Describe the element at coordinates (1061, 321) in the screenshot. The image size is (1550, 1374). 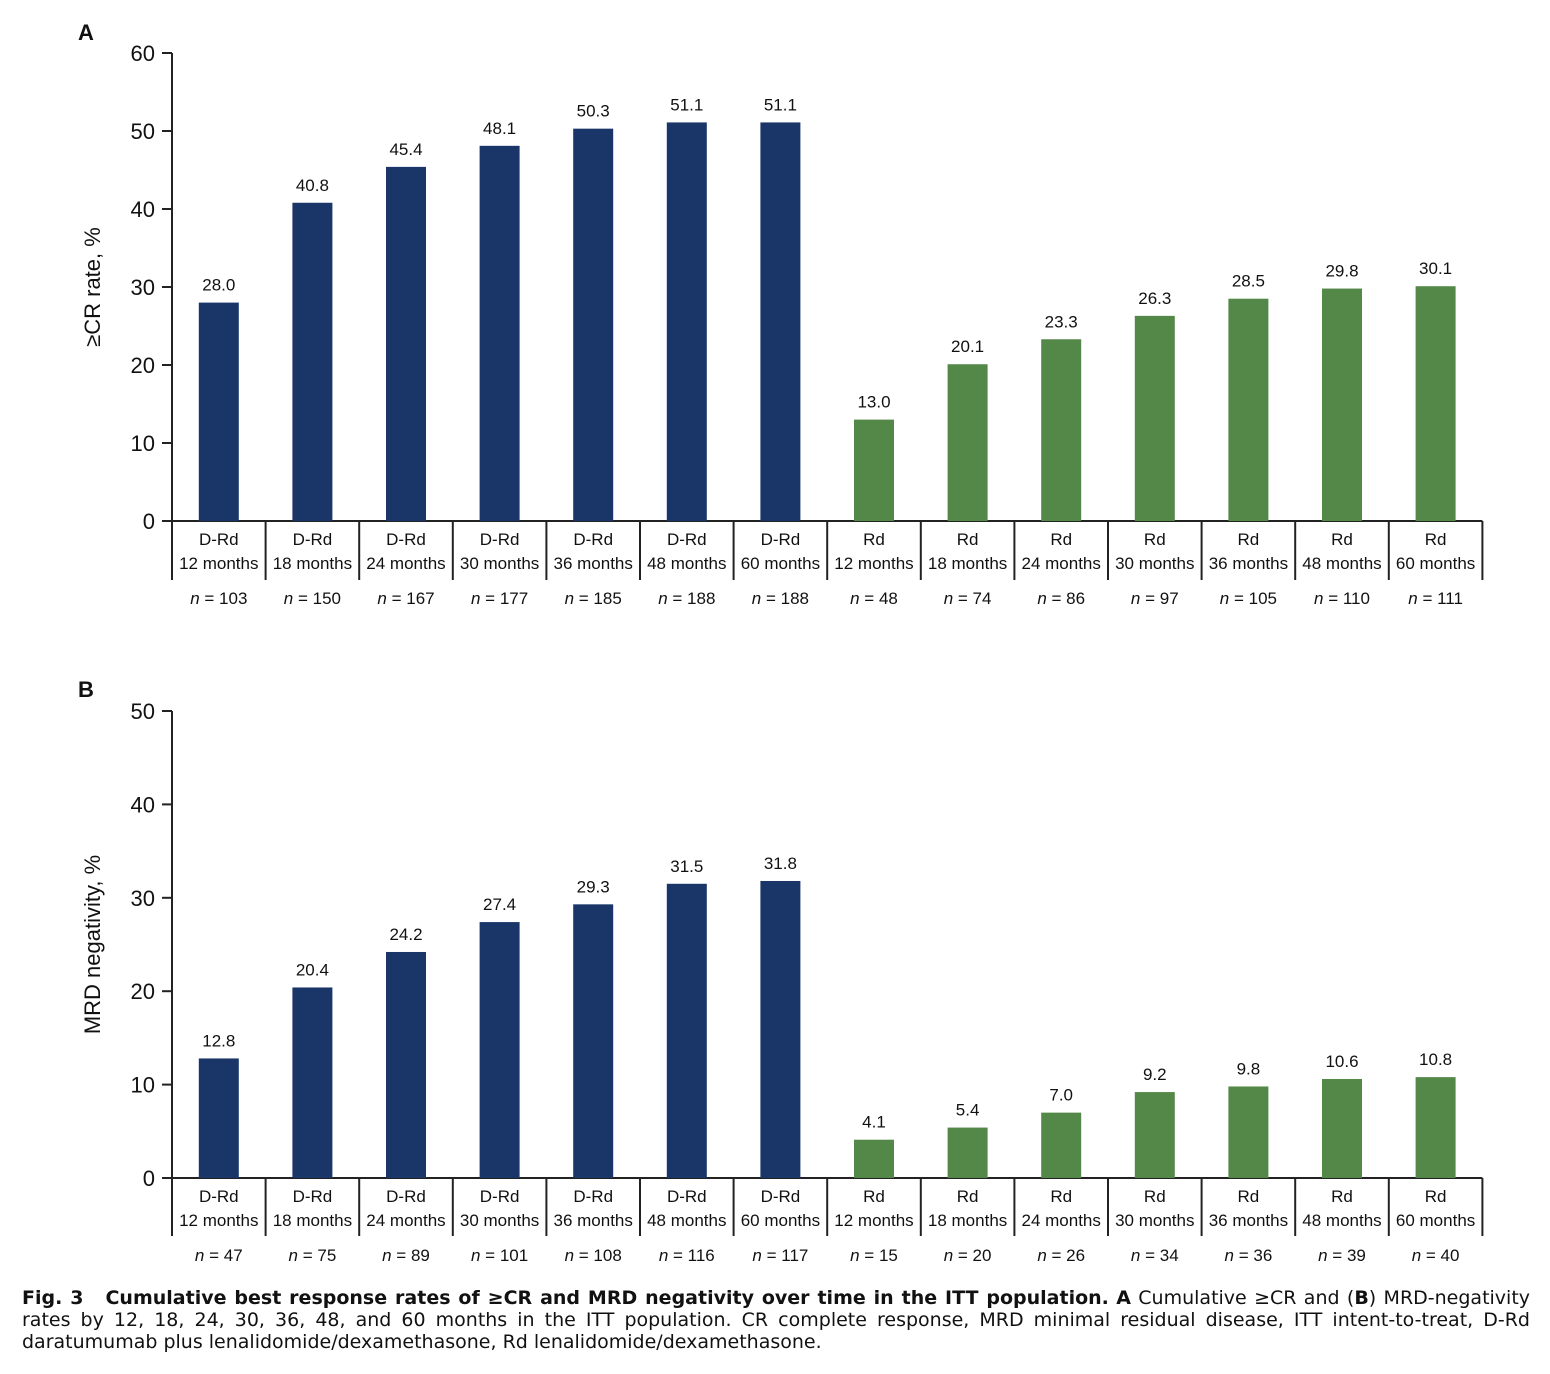
I see `data-label: 23.3` at that location.